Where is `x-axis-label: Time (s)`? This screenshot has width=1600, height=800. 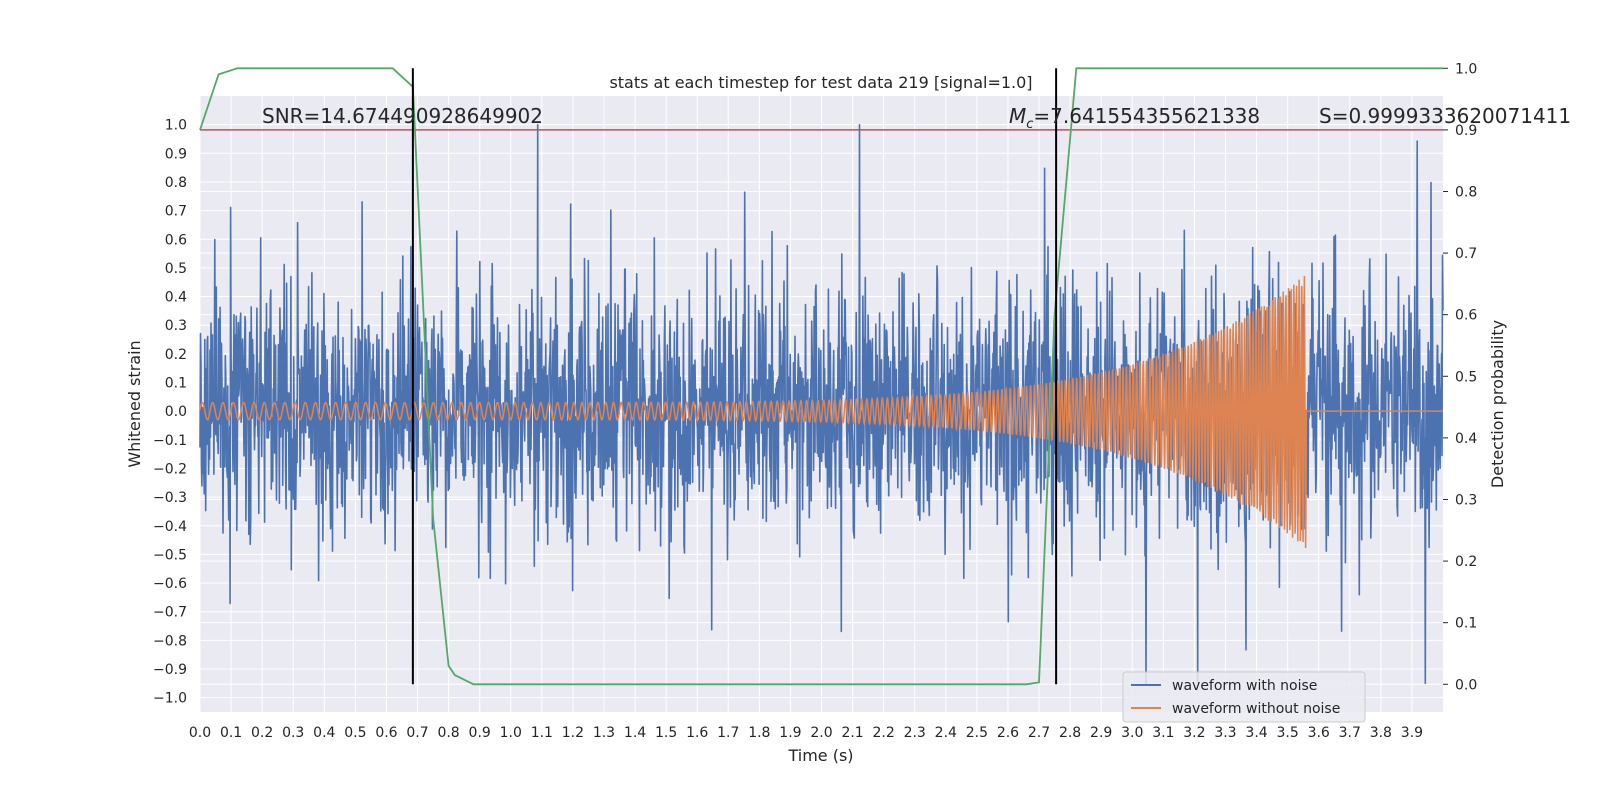
x-axis-label: Time (s) is located at coordinates (820, 755).